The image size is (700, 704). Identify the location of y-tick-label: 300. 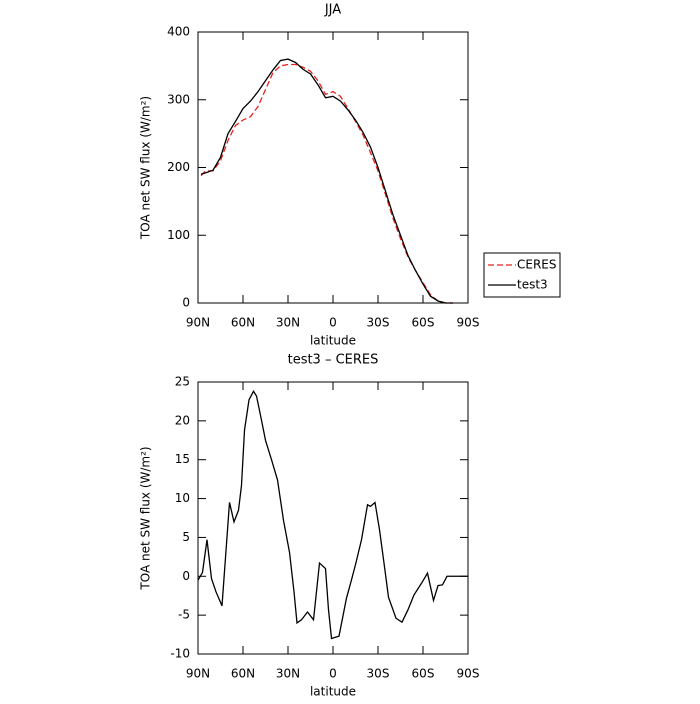
(178, 99).